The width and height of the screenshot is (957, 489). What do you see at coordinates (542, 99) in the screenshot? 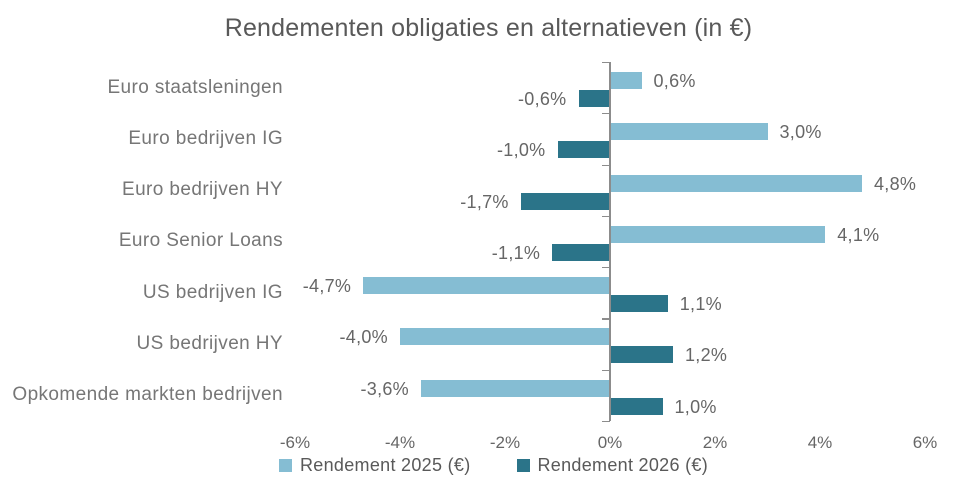
I see `data-label: -0,6%` at bounding box center [542, 99].